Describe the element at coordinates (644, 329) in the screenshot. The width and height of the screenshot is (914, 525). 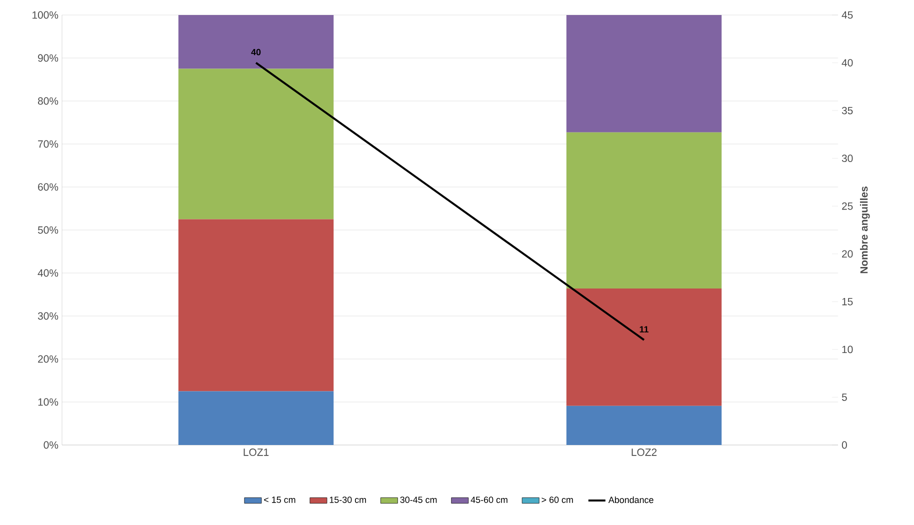
I see `data-label: 11` at that location.